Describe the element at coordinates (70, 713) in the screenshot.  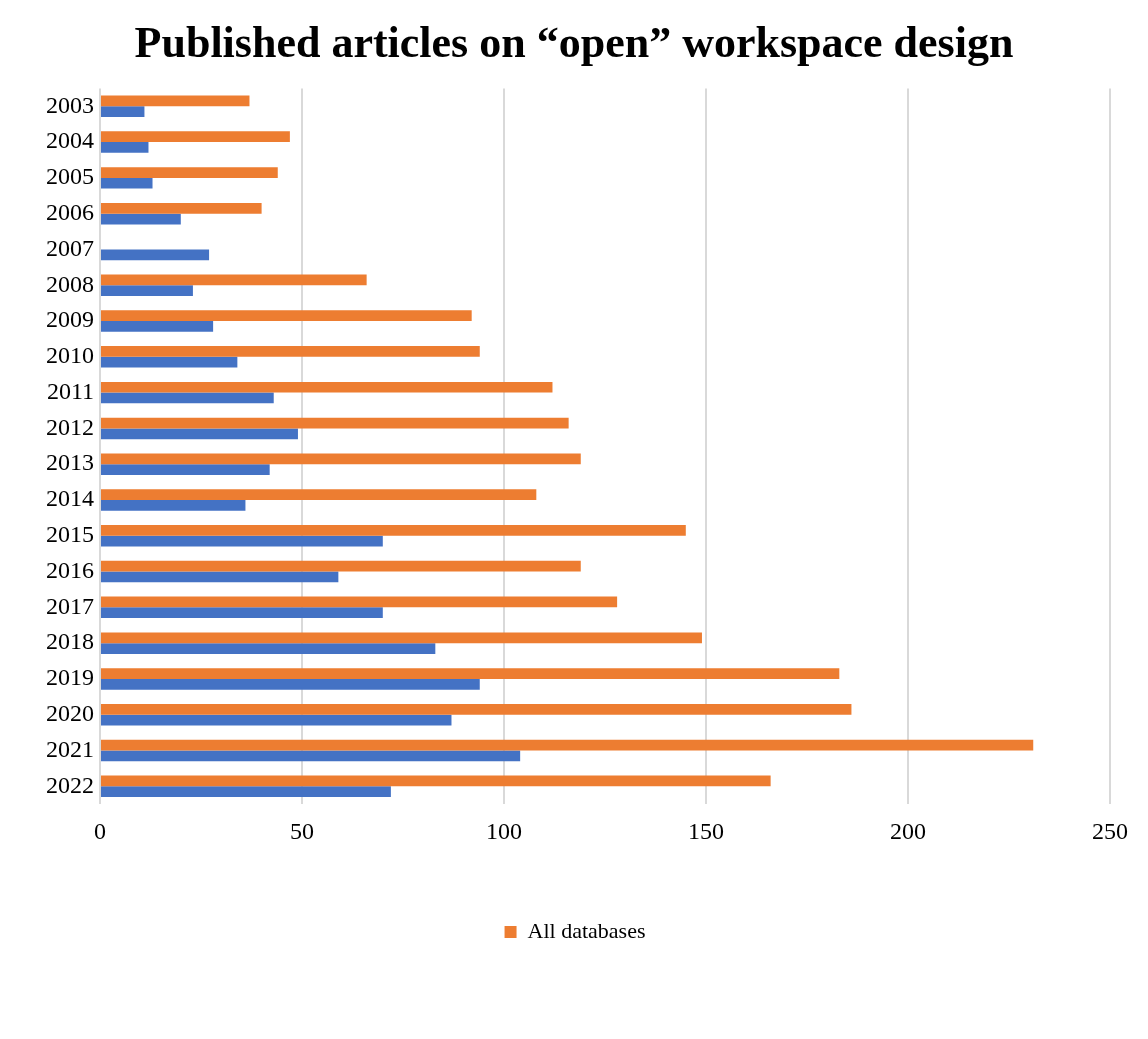
I see `y-tick-label: 2020` at that location.